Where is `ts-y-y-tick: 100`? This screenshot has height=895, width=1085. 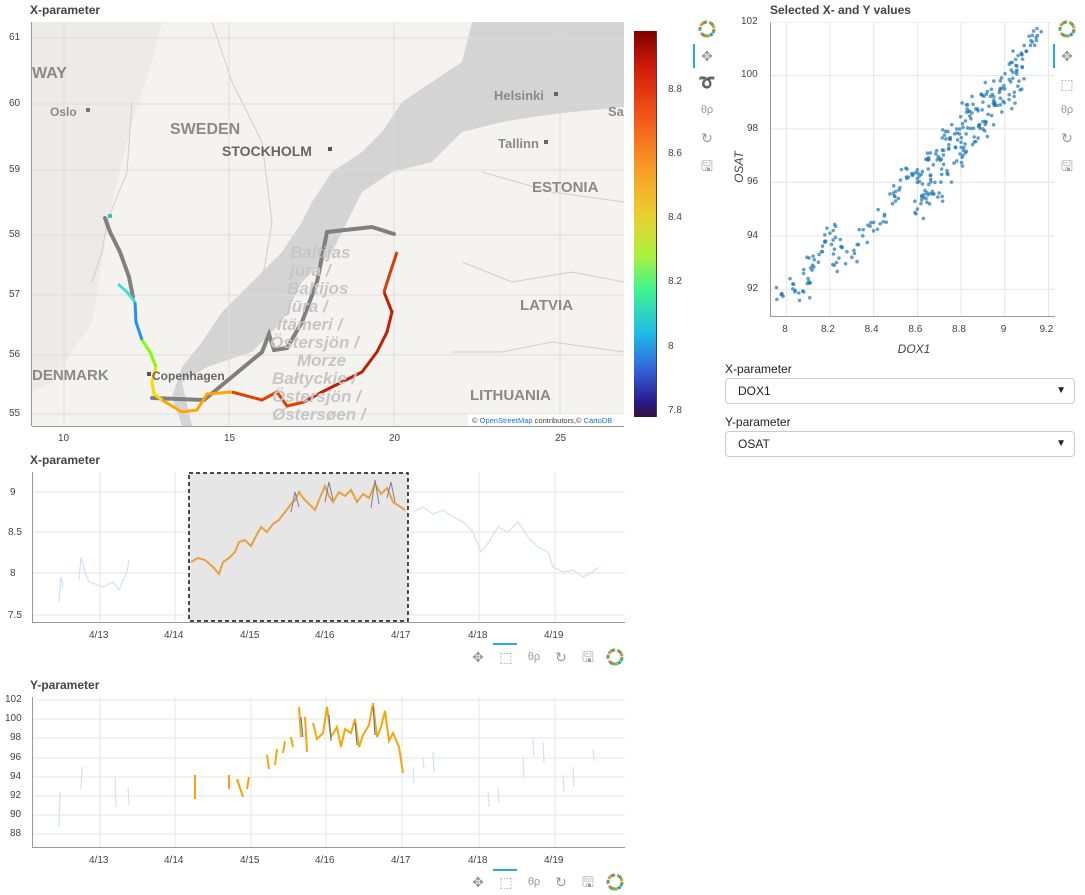 ts-y-y-tick: 100 is located at coordinates (13, 718).